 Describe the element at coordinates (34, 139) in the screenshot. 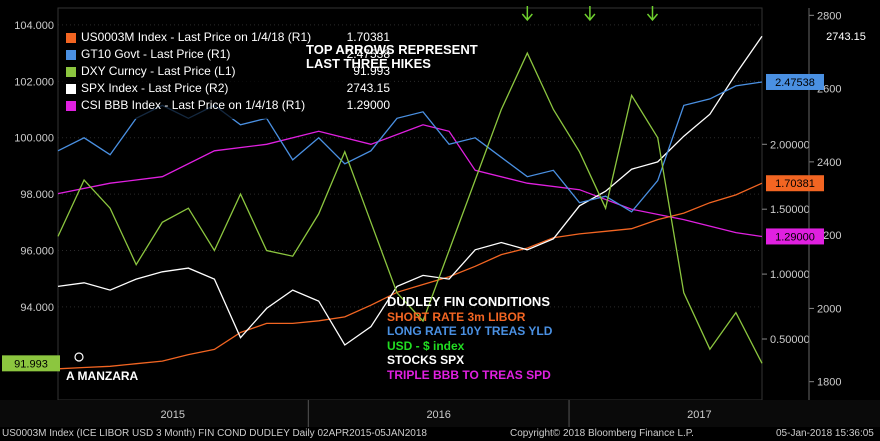

I see `left-tick-label: 100.000` at that location.